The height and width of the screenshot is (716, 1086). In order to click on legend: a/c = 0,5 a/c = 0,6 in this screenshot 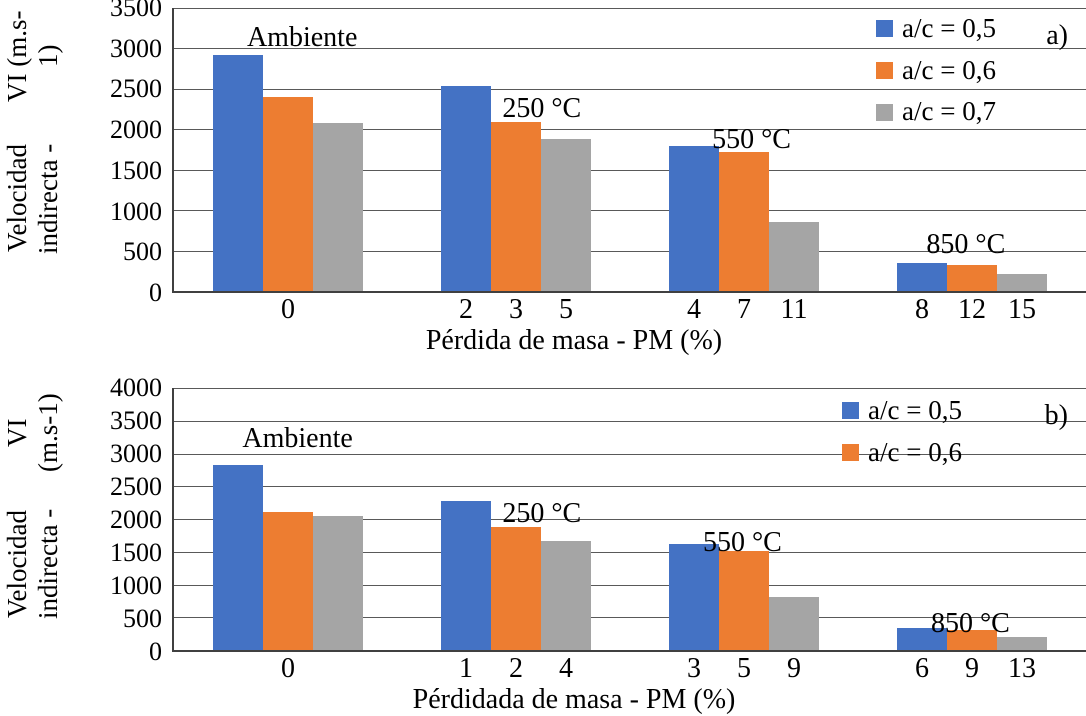, I will do `click(902, 437)`.